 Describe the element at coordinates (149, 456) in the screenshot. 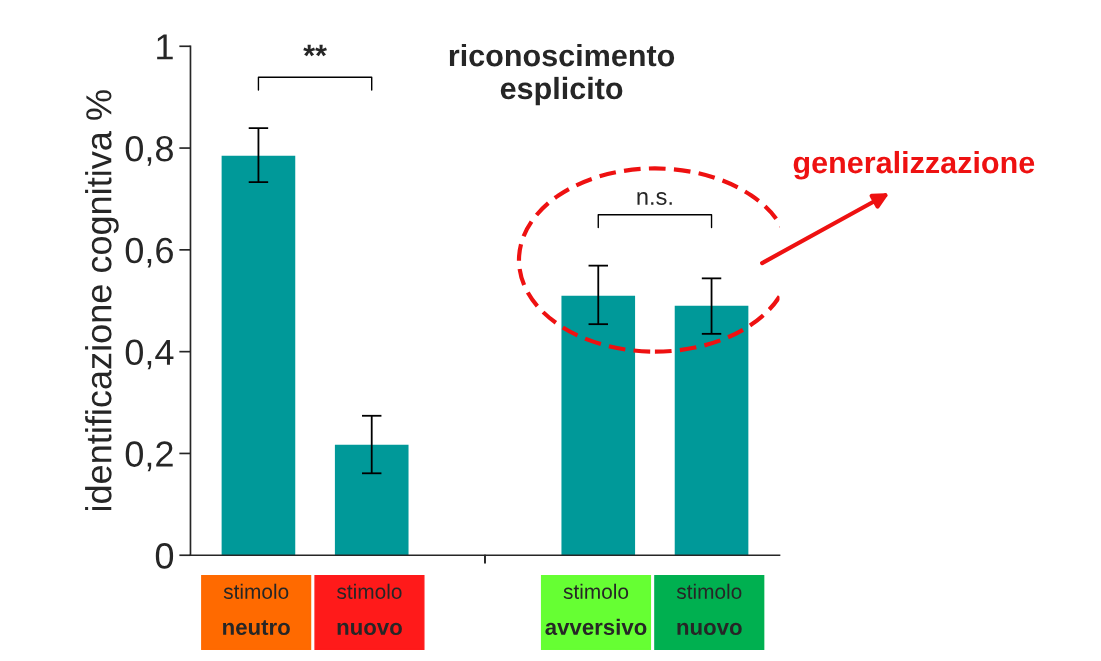

I see `y-tick-label: 0,2` at that location.